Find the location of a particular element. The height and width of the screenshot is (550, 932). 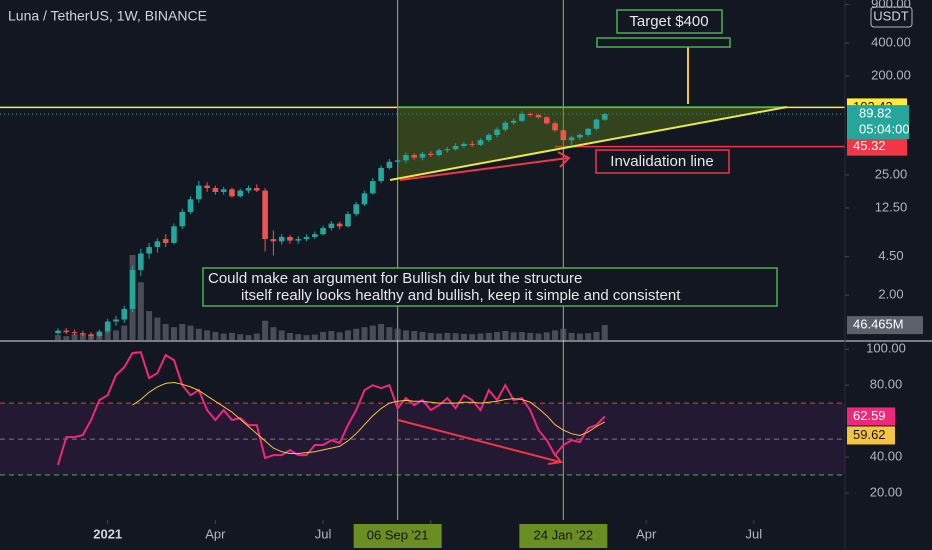

trendline is located at coordinates (588, 143).